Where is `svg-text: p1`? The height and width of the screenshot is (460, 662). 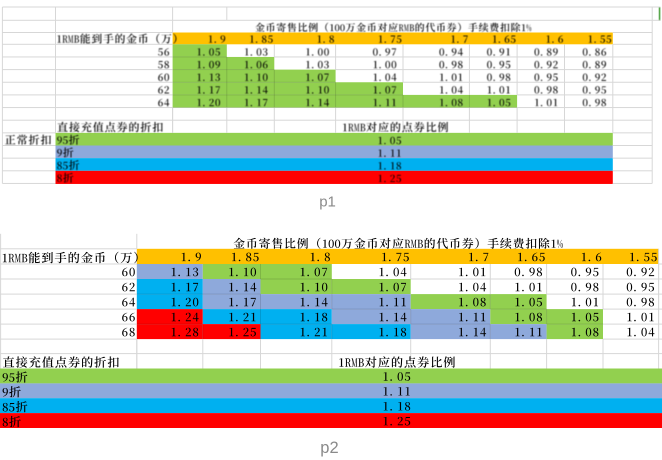
svg-text: p1 is located at coordinates (327, 201).